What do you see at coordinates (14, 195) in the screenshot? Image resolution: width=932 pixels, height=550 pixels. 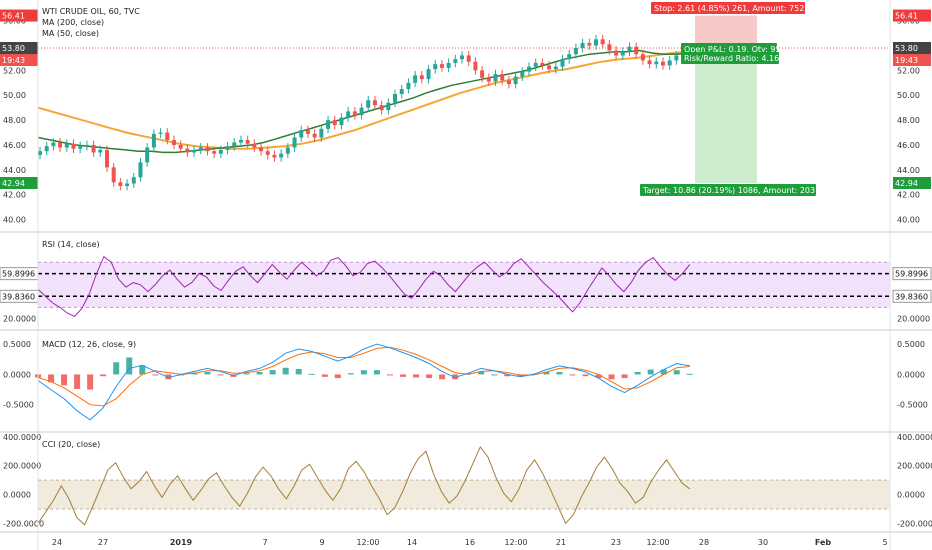 I see `price-axis-left-tick: 42.00` at bounding box center [14, 195].